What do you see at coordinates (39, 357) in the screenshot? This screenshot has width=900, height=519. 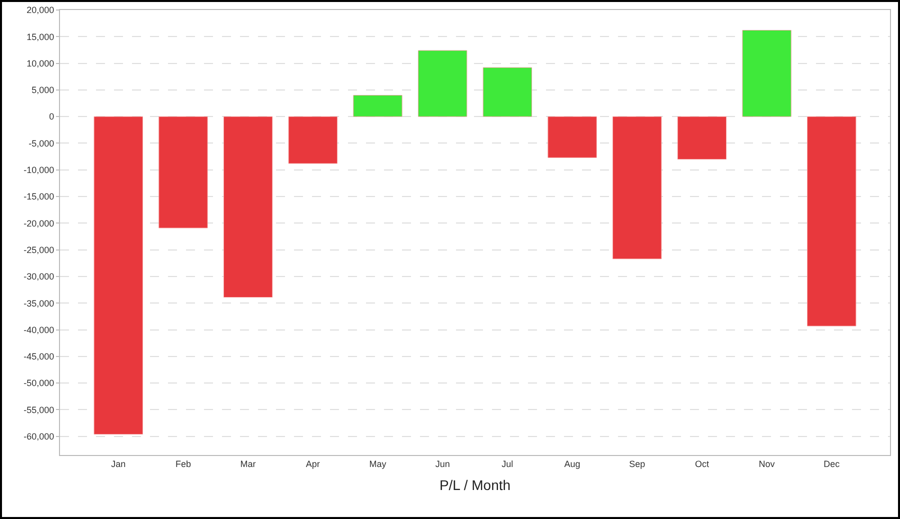 I see `y-tick-label: -45,000` at bounding box center [39, 357].